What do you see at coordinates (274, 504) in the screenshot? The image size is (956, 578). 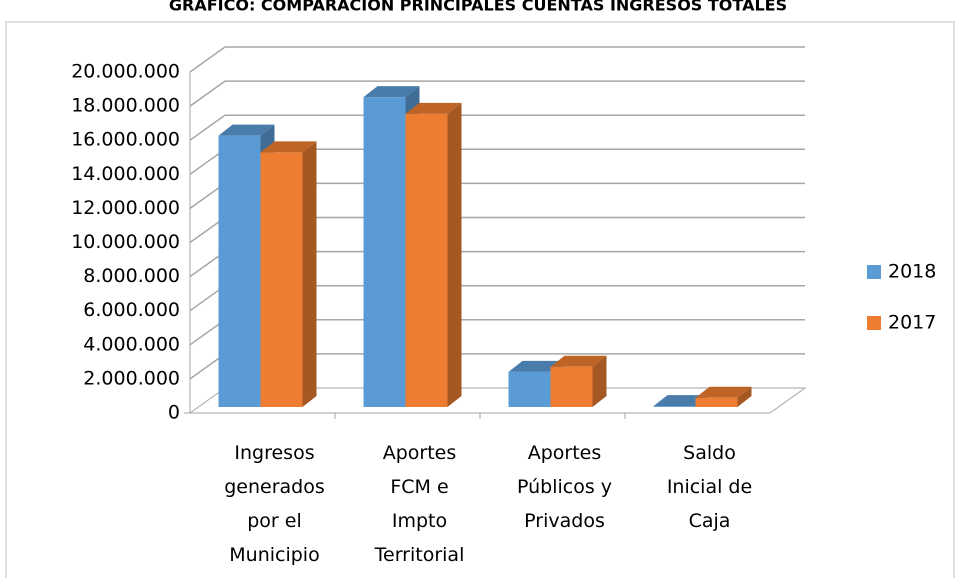 I see `x-tick-label: Ingresos generados por el Municipio` at bounding box center [274, 504].